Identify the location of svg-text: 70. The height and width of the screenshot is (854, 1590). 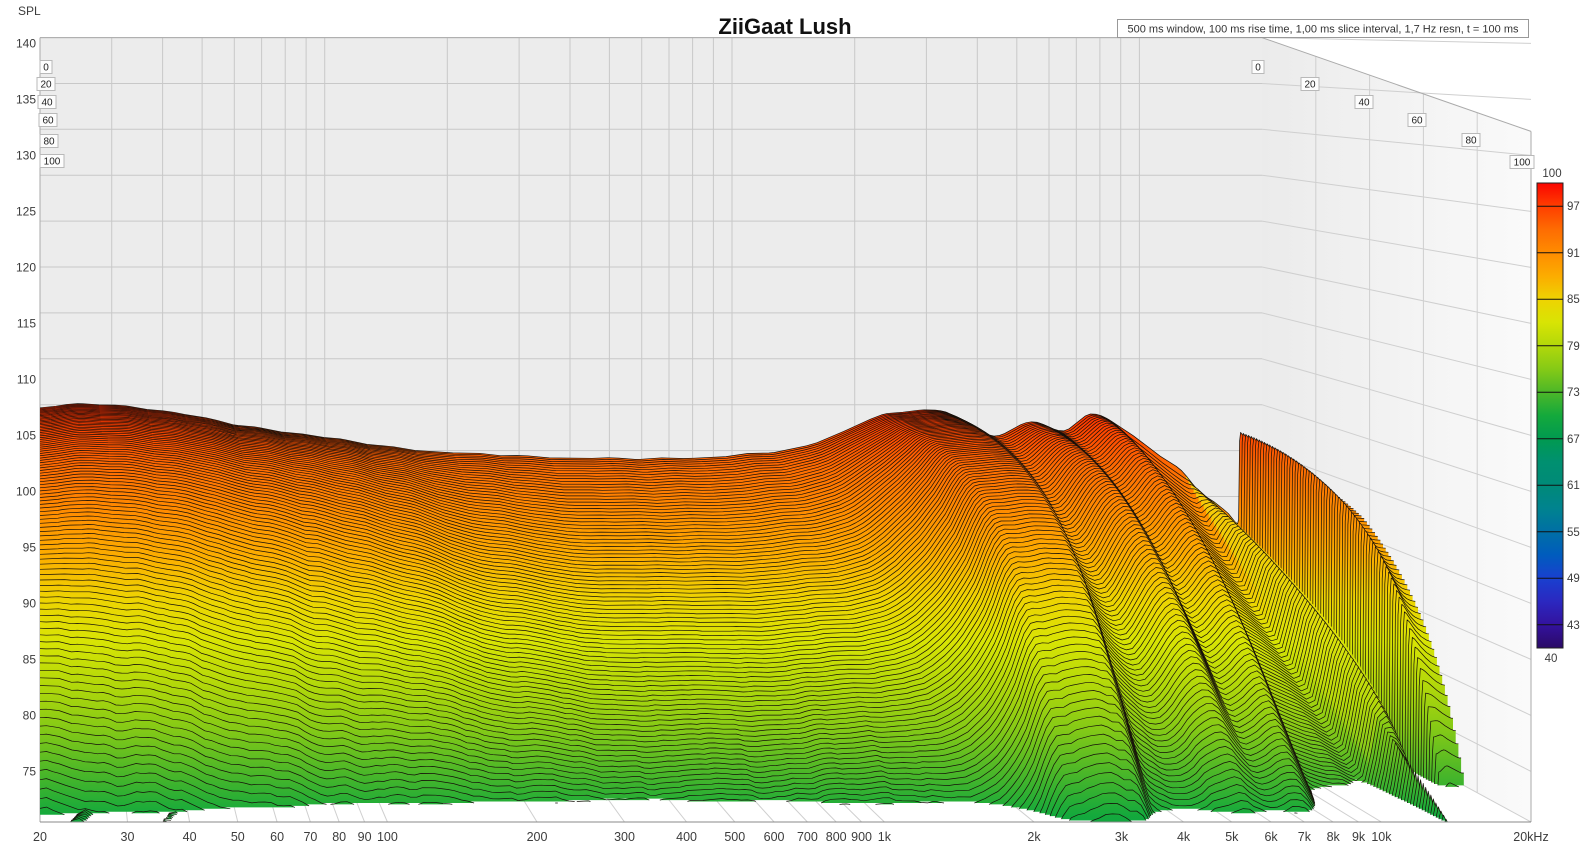
(310, 837).